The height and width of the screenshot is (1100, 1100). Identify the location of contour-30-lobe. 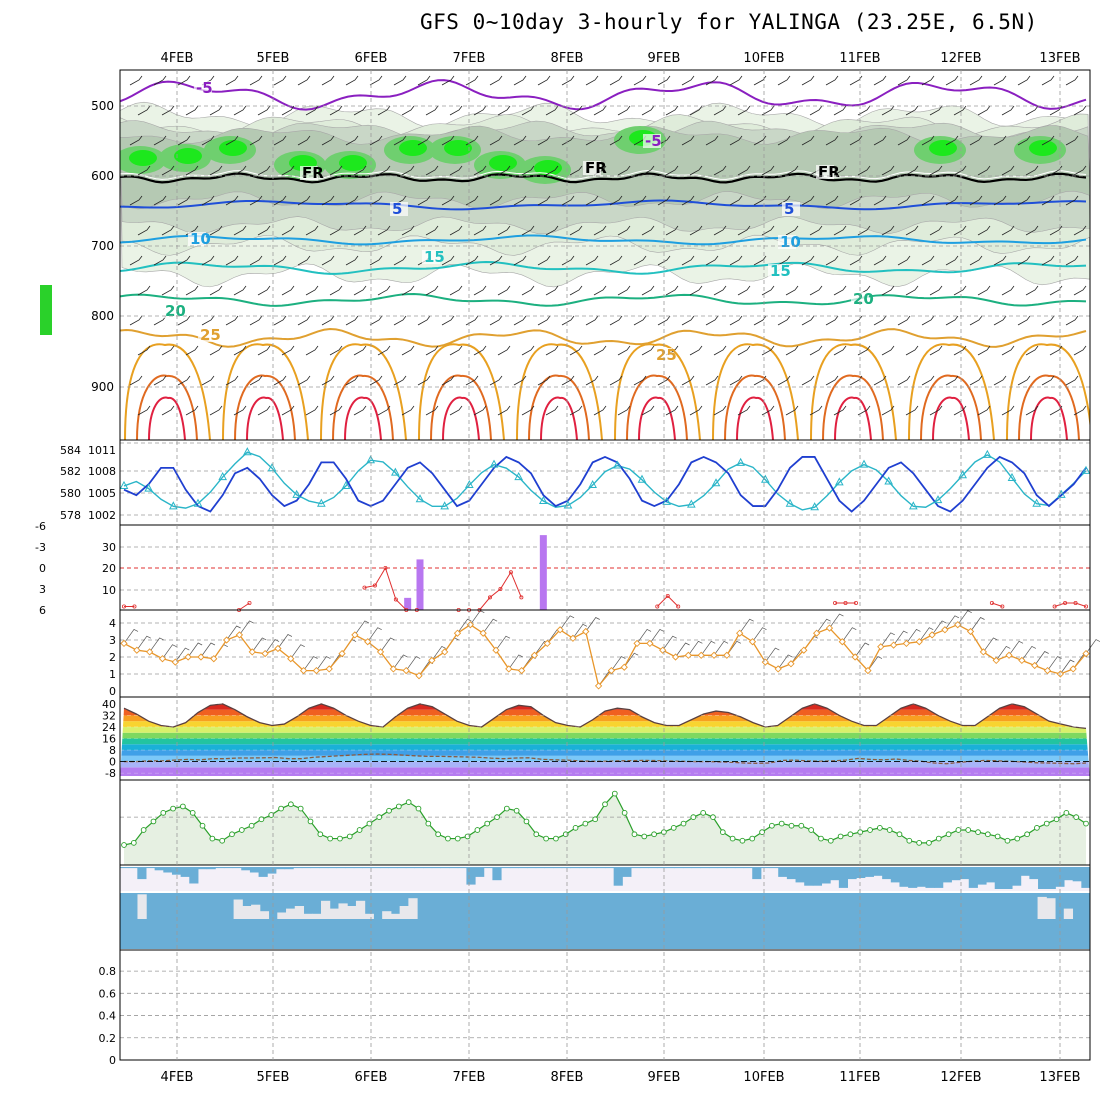
(1049, 407).